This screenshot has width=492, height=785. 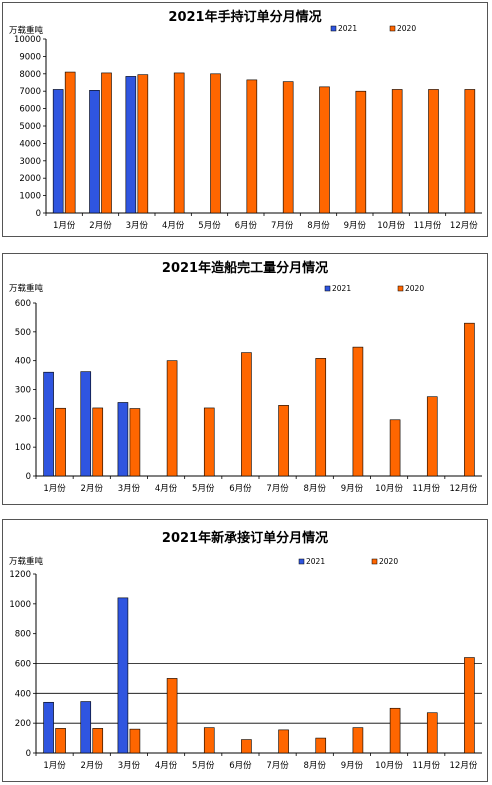 What do you see at coordinates (23, 448) in the screenshot?
I see `y-tick-label: 100` at bounding box center [23, 448].